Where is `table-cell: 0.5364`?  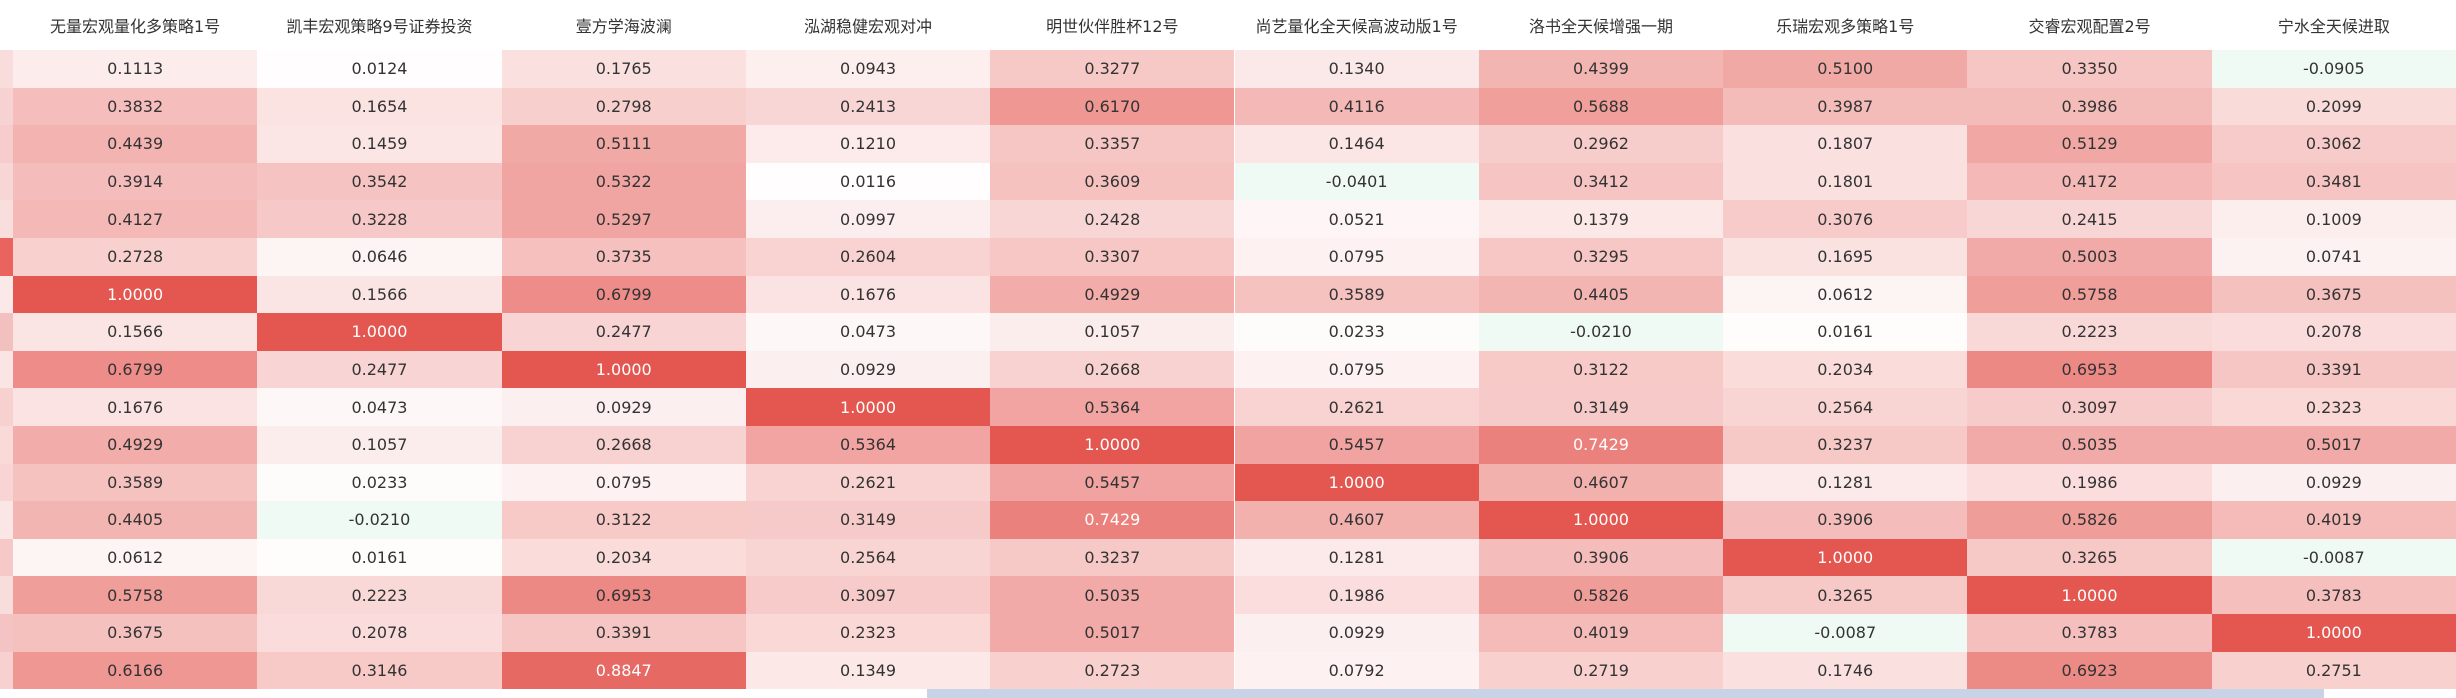 table-cell: 0.5364 is located at coordinates (868, 445).